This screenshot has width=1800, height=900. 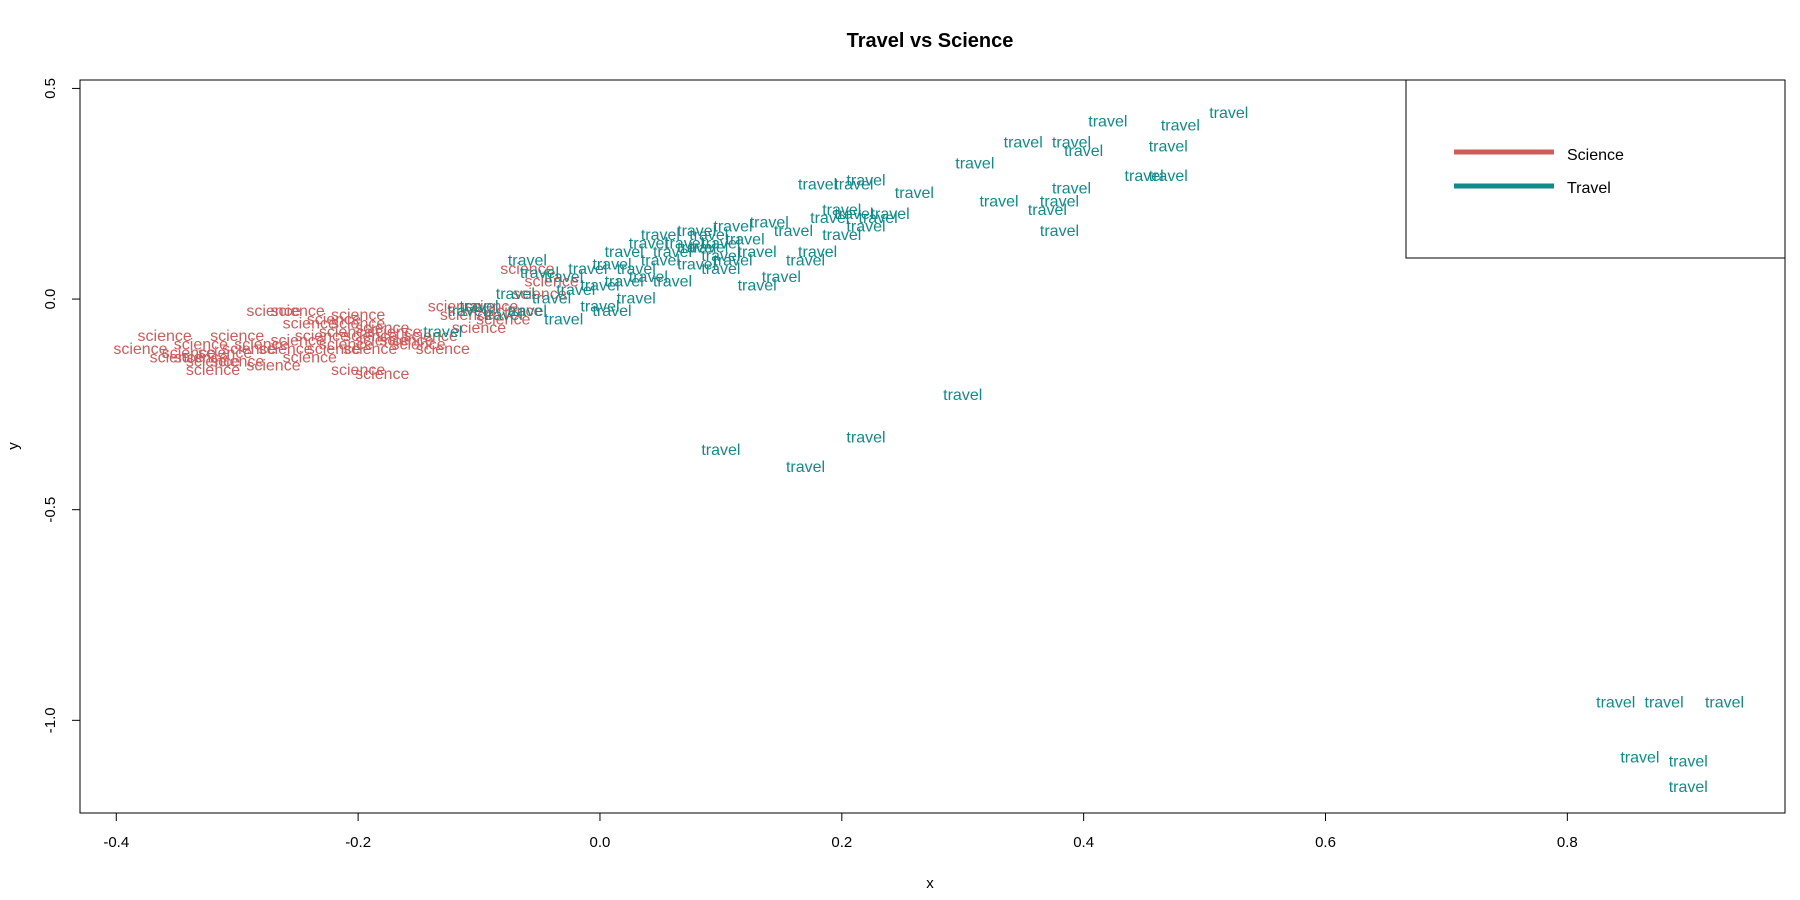 I want to click on x-tick-label: 0.0, so click(x=600, y=842).